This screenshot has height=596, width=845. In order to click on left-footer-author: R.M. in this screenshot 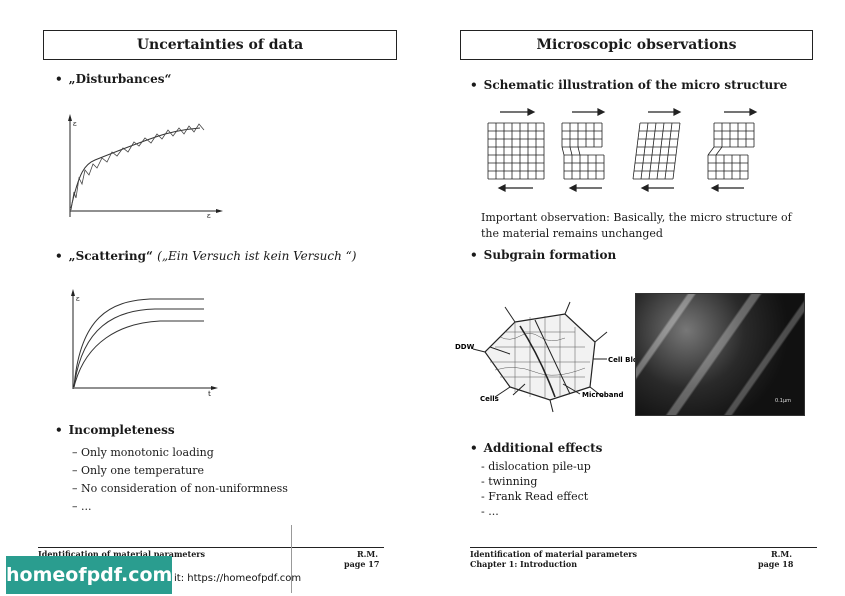, I will do `click(368, 554)`.